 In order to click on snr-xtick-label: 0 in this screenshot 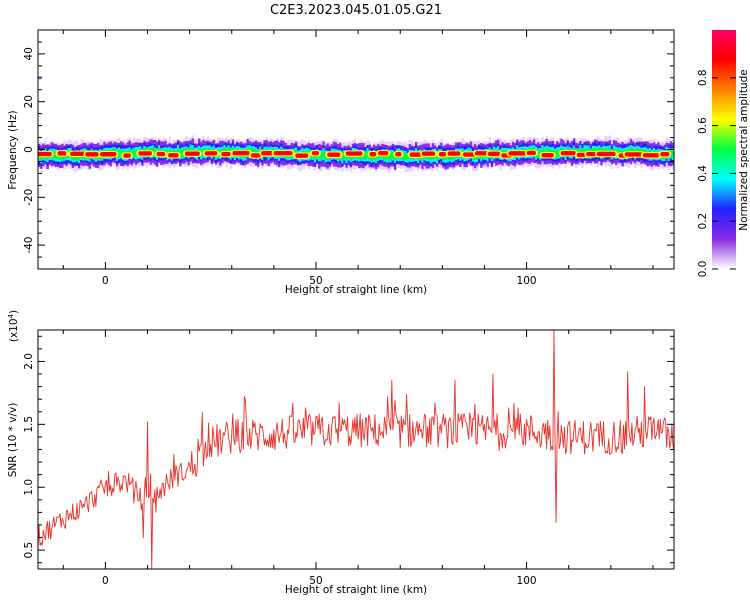, I will do `click(105, 581)`.